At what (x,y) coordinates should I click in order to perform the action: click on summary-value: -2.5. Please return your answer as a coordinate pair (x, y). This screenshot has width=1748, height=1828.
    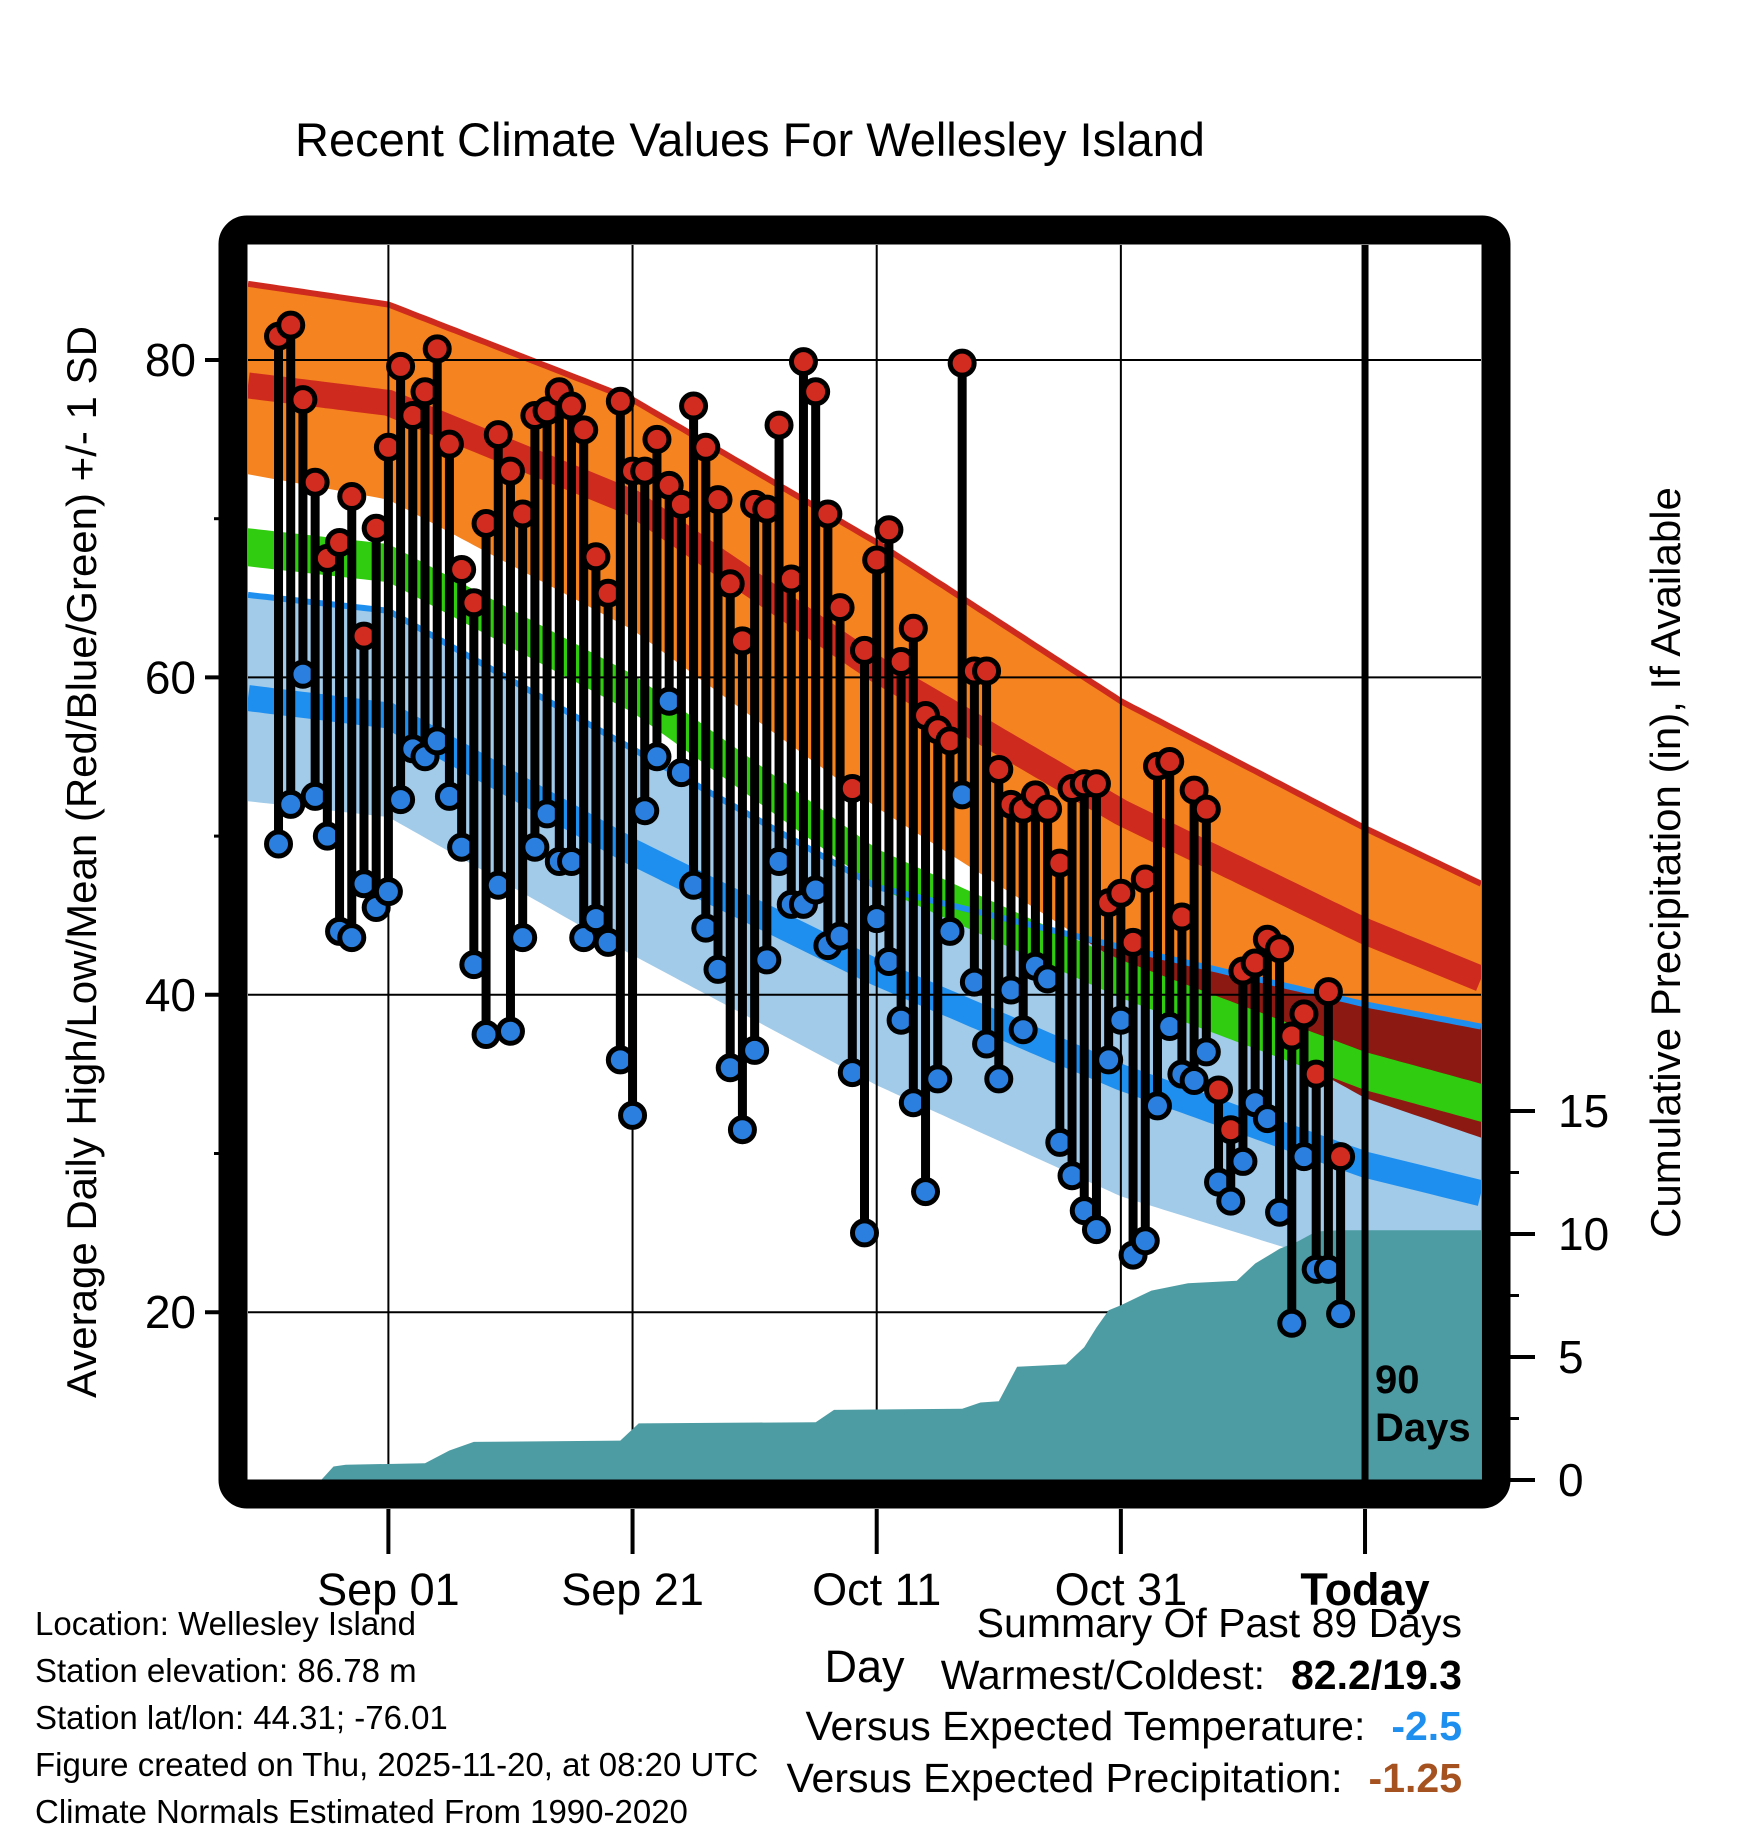
    Looking at the image, I should click on (1426, 1726).